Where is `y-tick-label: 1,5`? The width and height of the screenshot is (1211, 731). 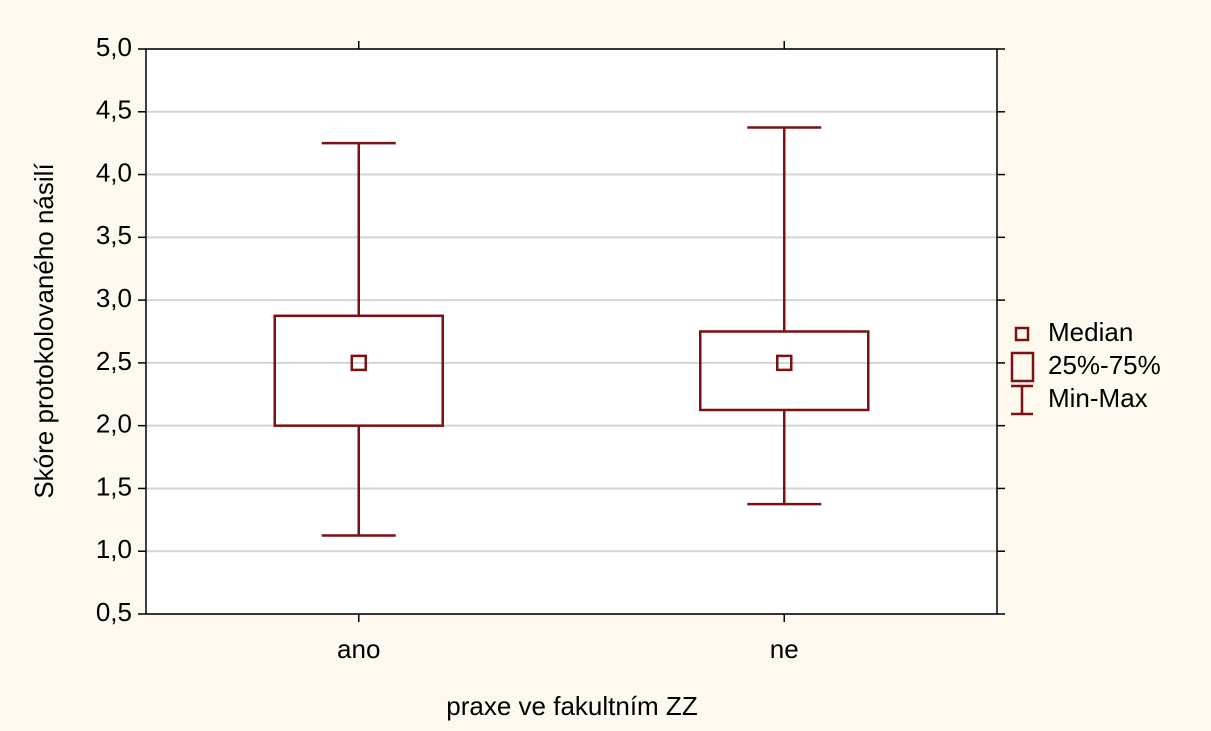 y-tick-label: 1,5 is located at coordinates (114, 486).